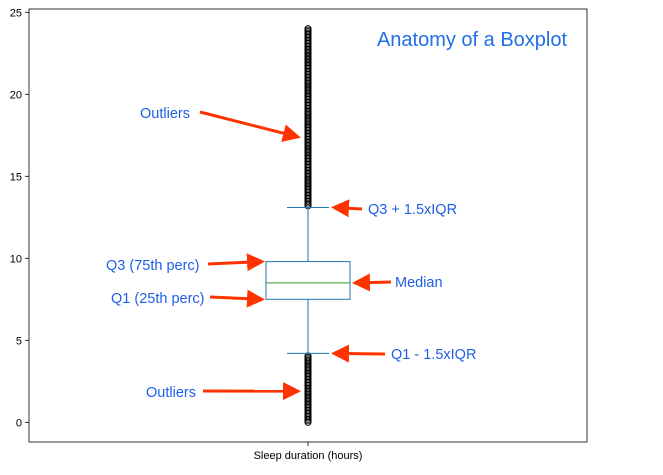  I want to click on figure-title: Anatomy of a Boxplot, so click(472, 40).